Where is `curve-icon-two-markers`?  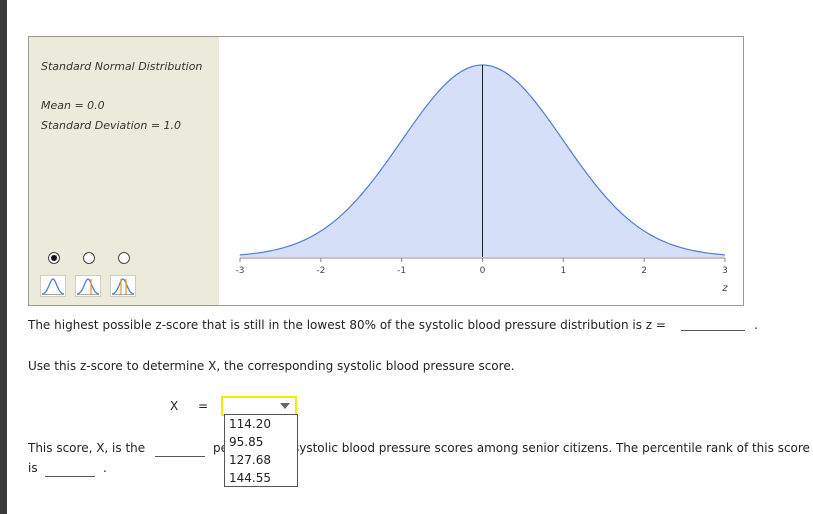
curve-icon-two-markers is located at coordinates (123, 286).